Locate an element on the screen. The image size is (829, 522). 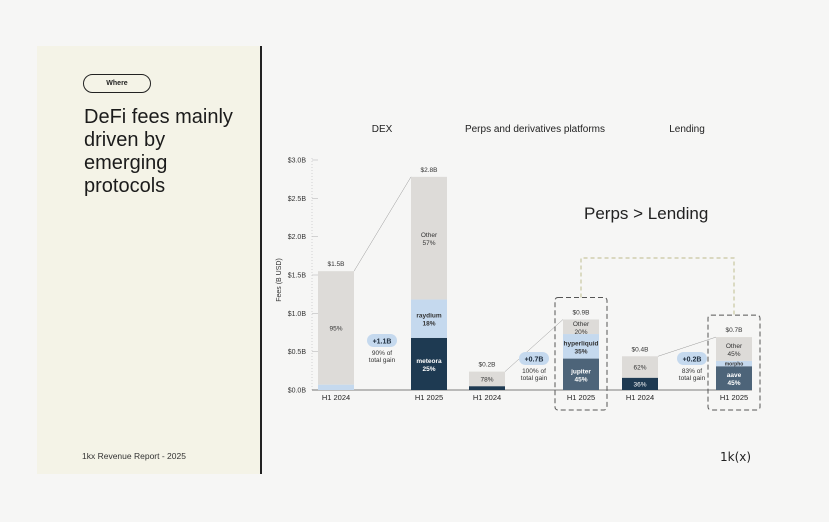
comparison-bracket is located at coordinates (657, 286).